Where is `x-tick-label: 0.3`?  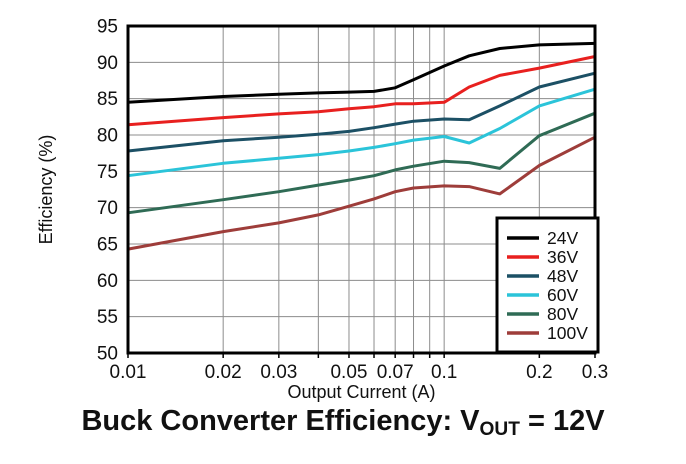 x-tick-label: 0.3 is located at coordinates (595, 372).